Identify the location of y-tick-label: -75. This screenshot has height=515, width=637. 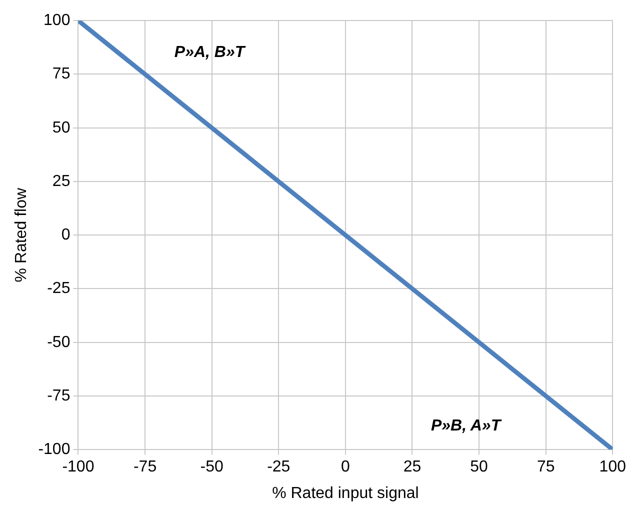
(58, 395).